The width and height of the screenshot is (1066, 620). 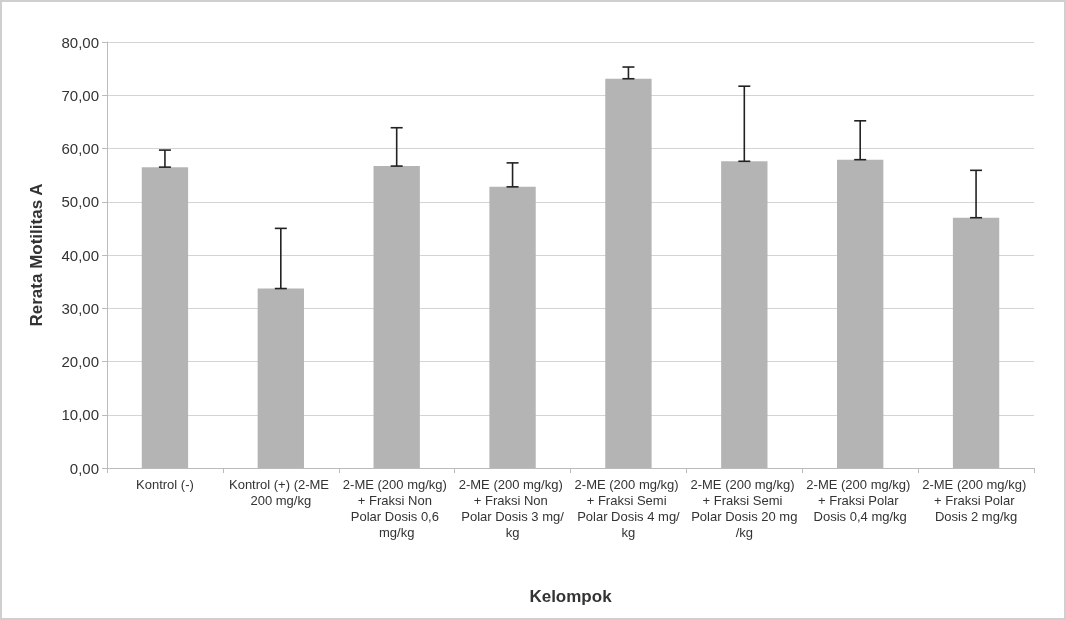 I want to click on y-tick-label: 0,00, so click(x=84, y=468).